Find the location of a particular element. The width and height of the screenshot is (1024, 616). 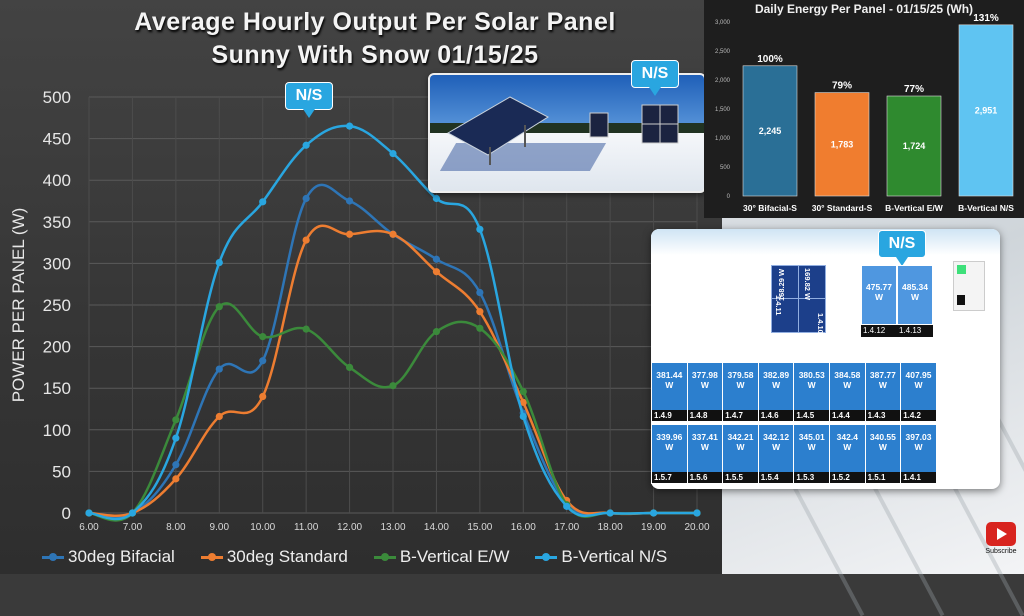

bar-percent-label: 77% is located at coordinates (914, 89).